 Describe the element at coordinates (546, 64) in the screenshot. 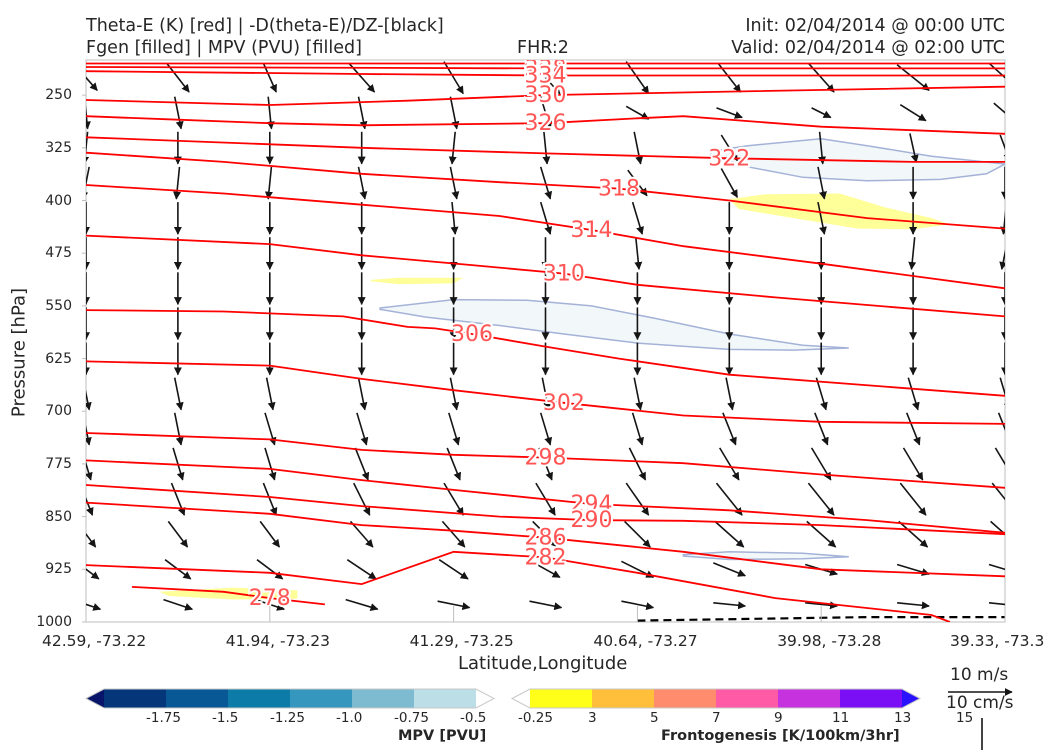

I see `theta-e-label-342: 342` at that location.